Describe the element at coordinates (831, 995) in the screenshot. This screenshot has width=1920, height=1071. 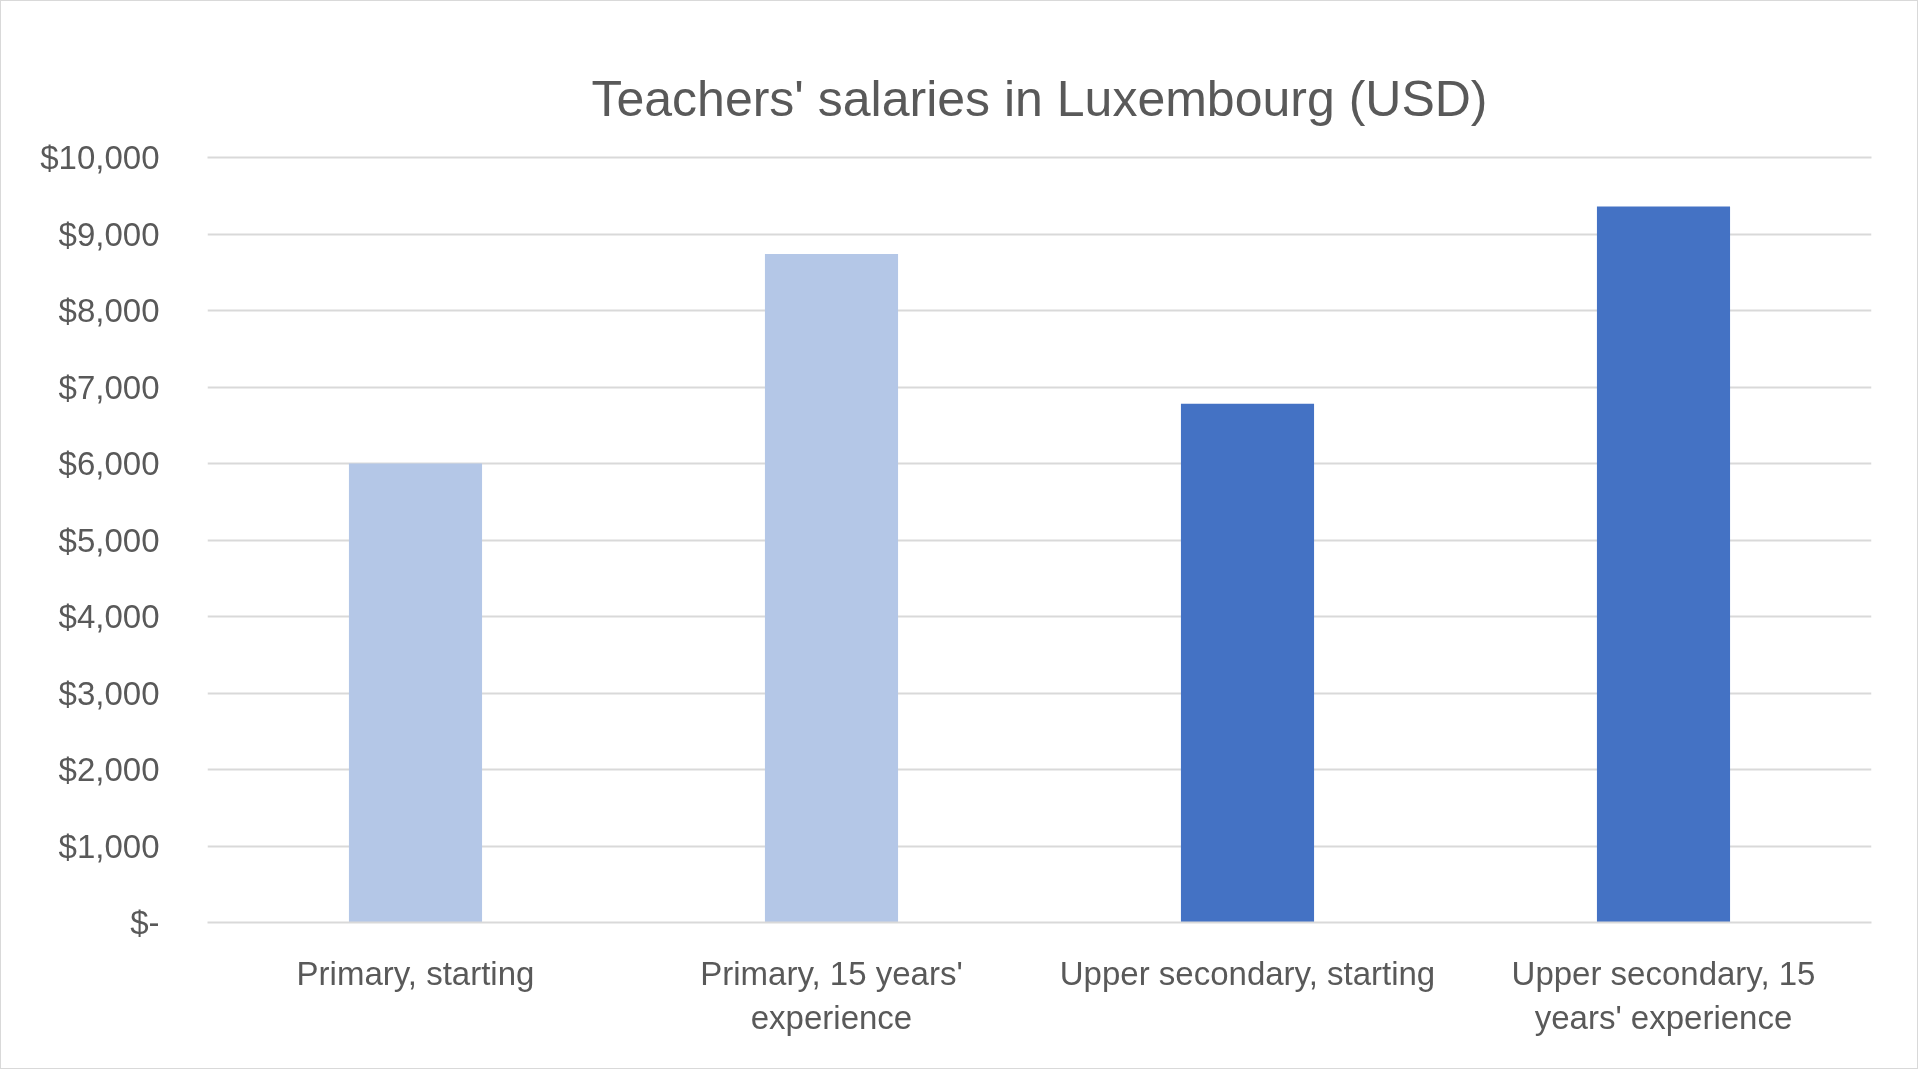
I see `x-tick-label: Primary, 15 years' experience` at that location.